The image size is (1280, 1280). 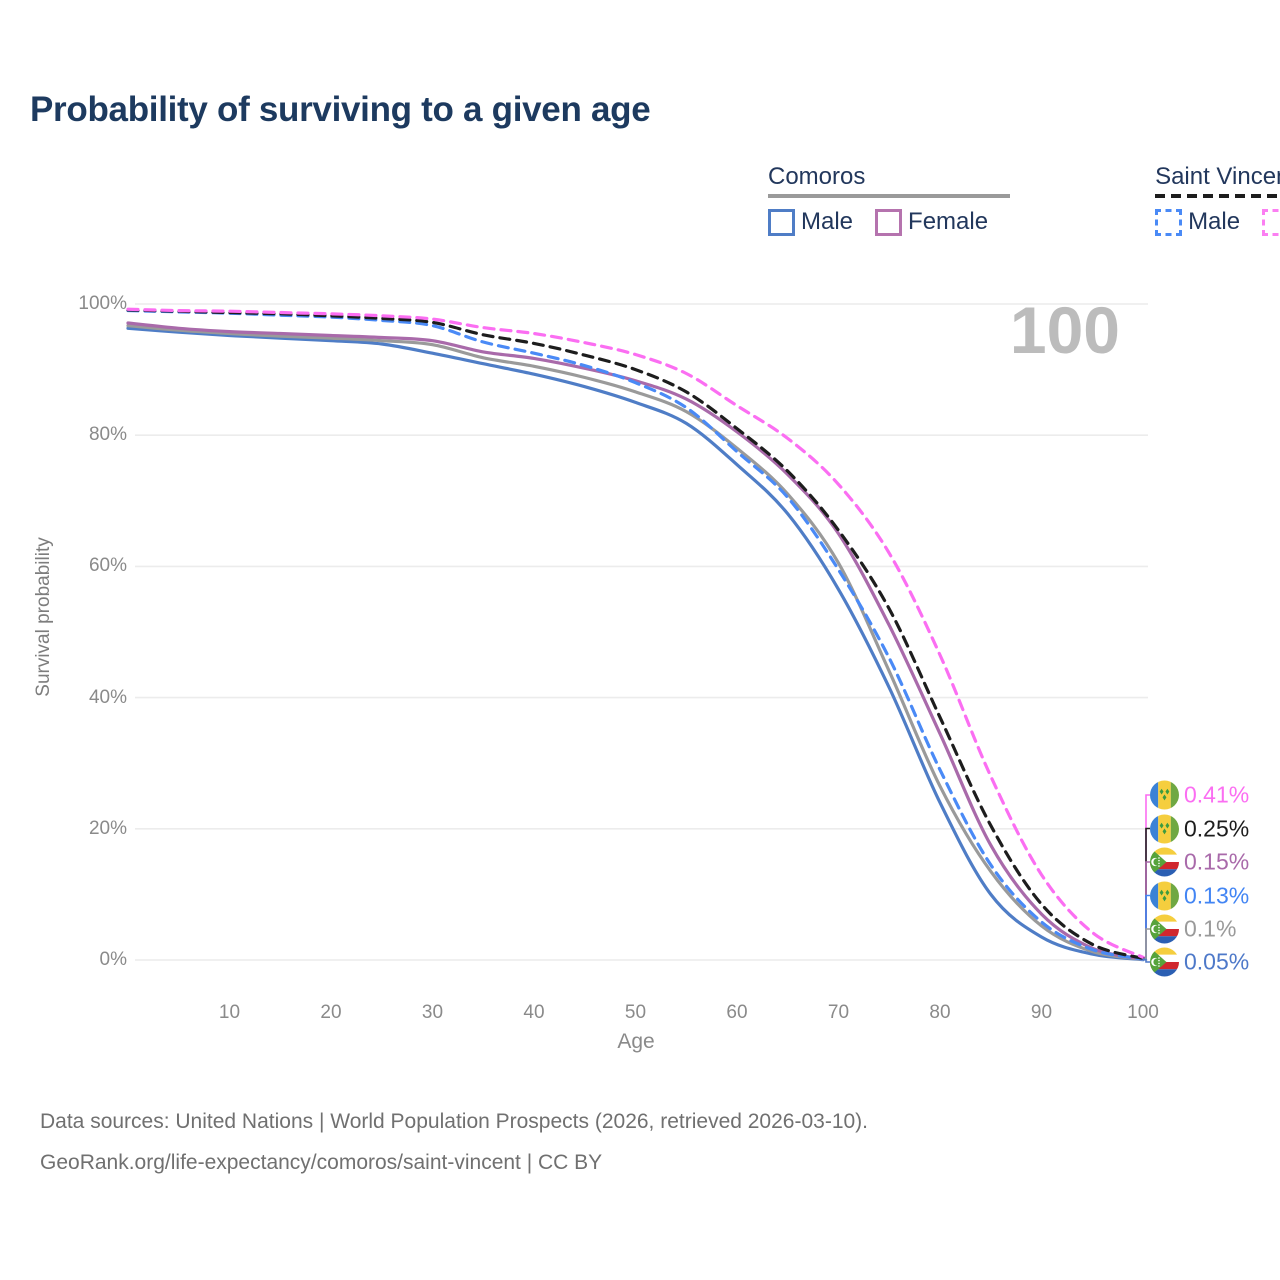 I want to click on end-label-comoros-female: 0.15%, so click(x=1200, y=862).